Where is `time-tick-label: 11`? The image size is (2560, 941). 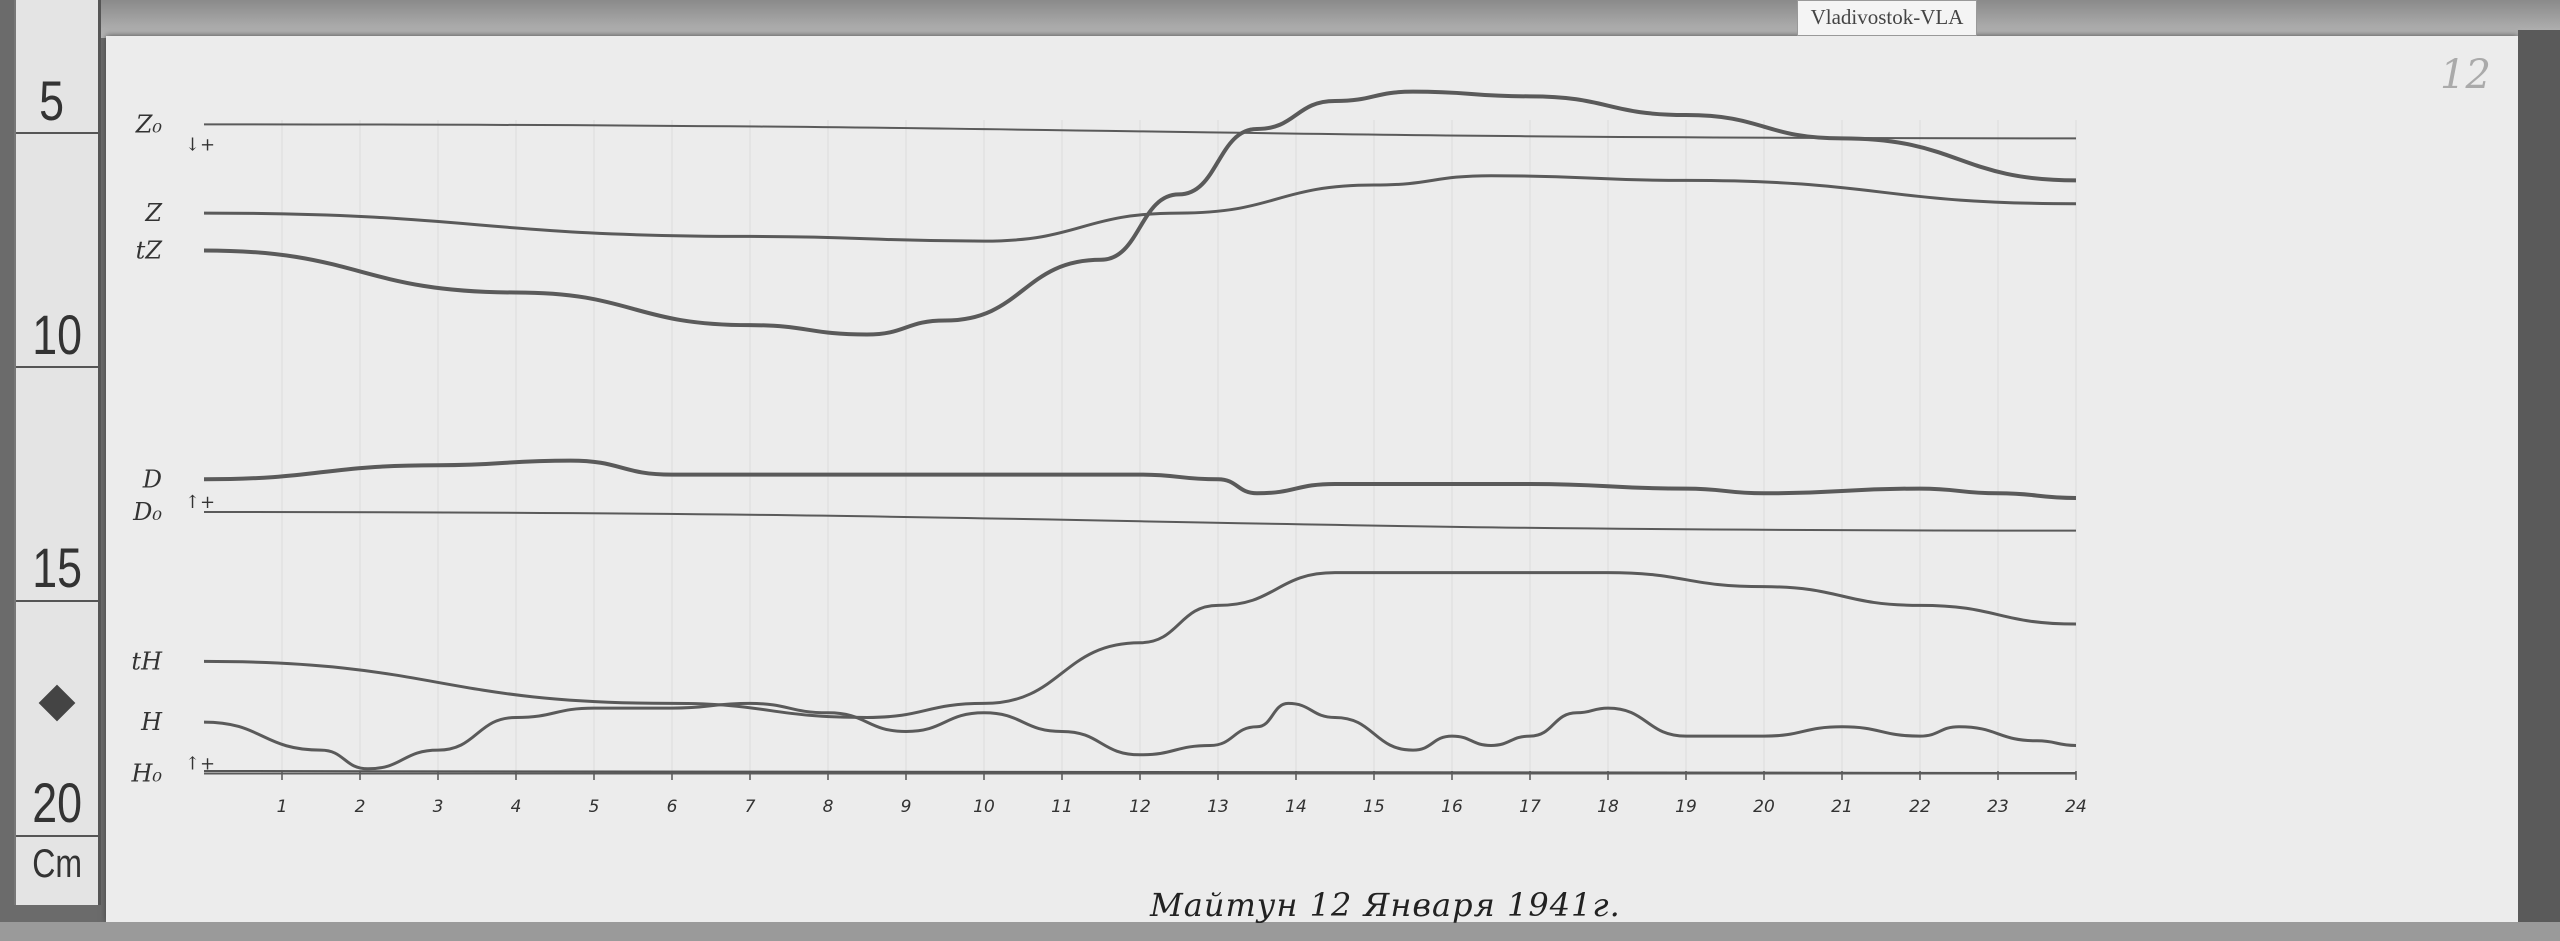
time-tick-label: 11 is located at coordinates (1062, 807).